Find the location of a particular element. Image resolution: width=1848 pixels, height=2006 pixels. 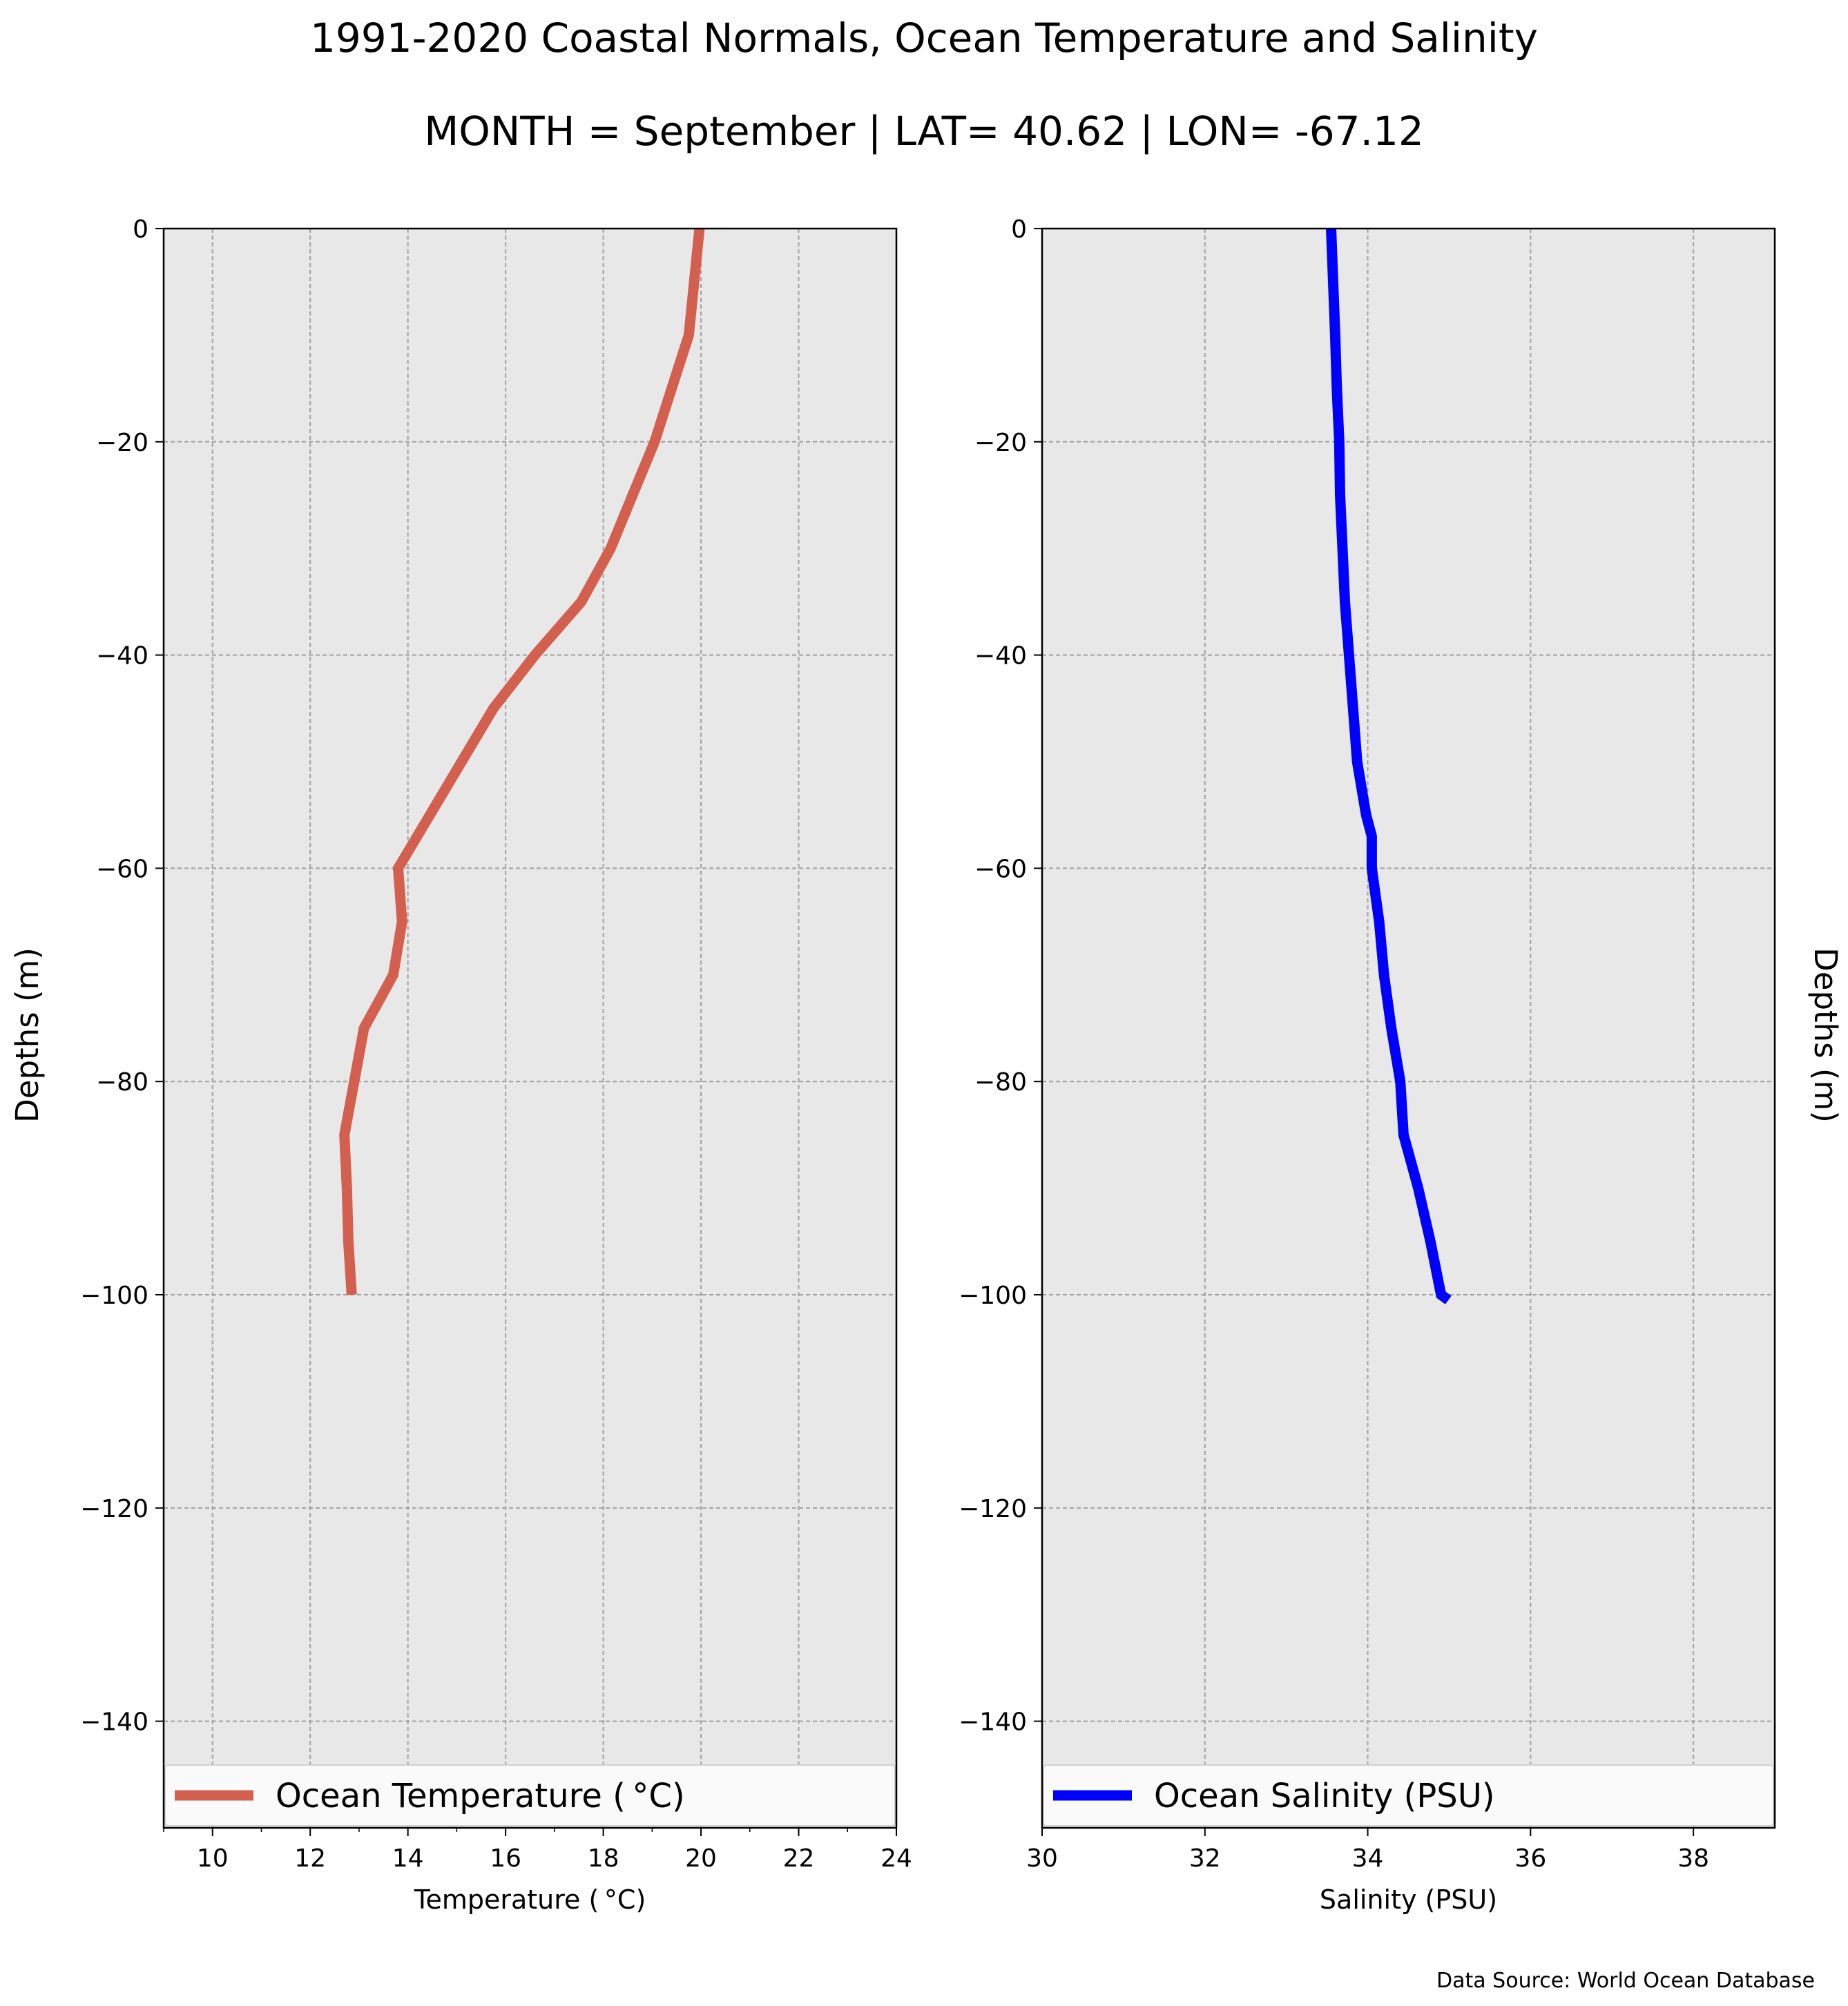

temp-y-tick-label: 0 is located at coordinates (140, 230).